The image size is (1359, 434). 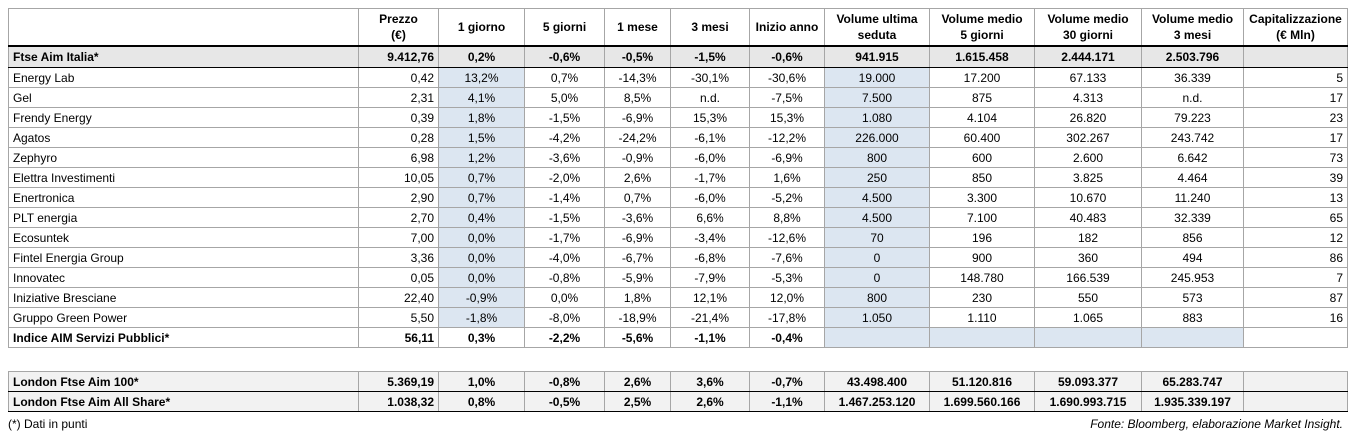 What do you see at coordinates (183, 157) in the screenshot?
I see `row-label: Zephyro` at bounding box center [183, 157].